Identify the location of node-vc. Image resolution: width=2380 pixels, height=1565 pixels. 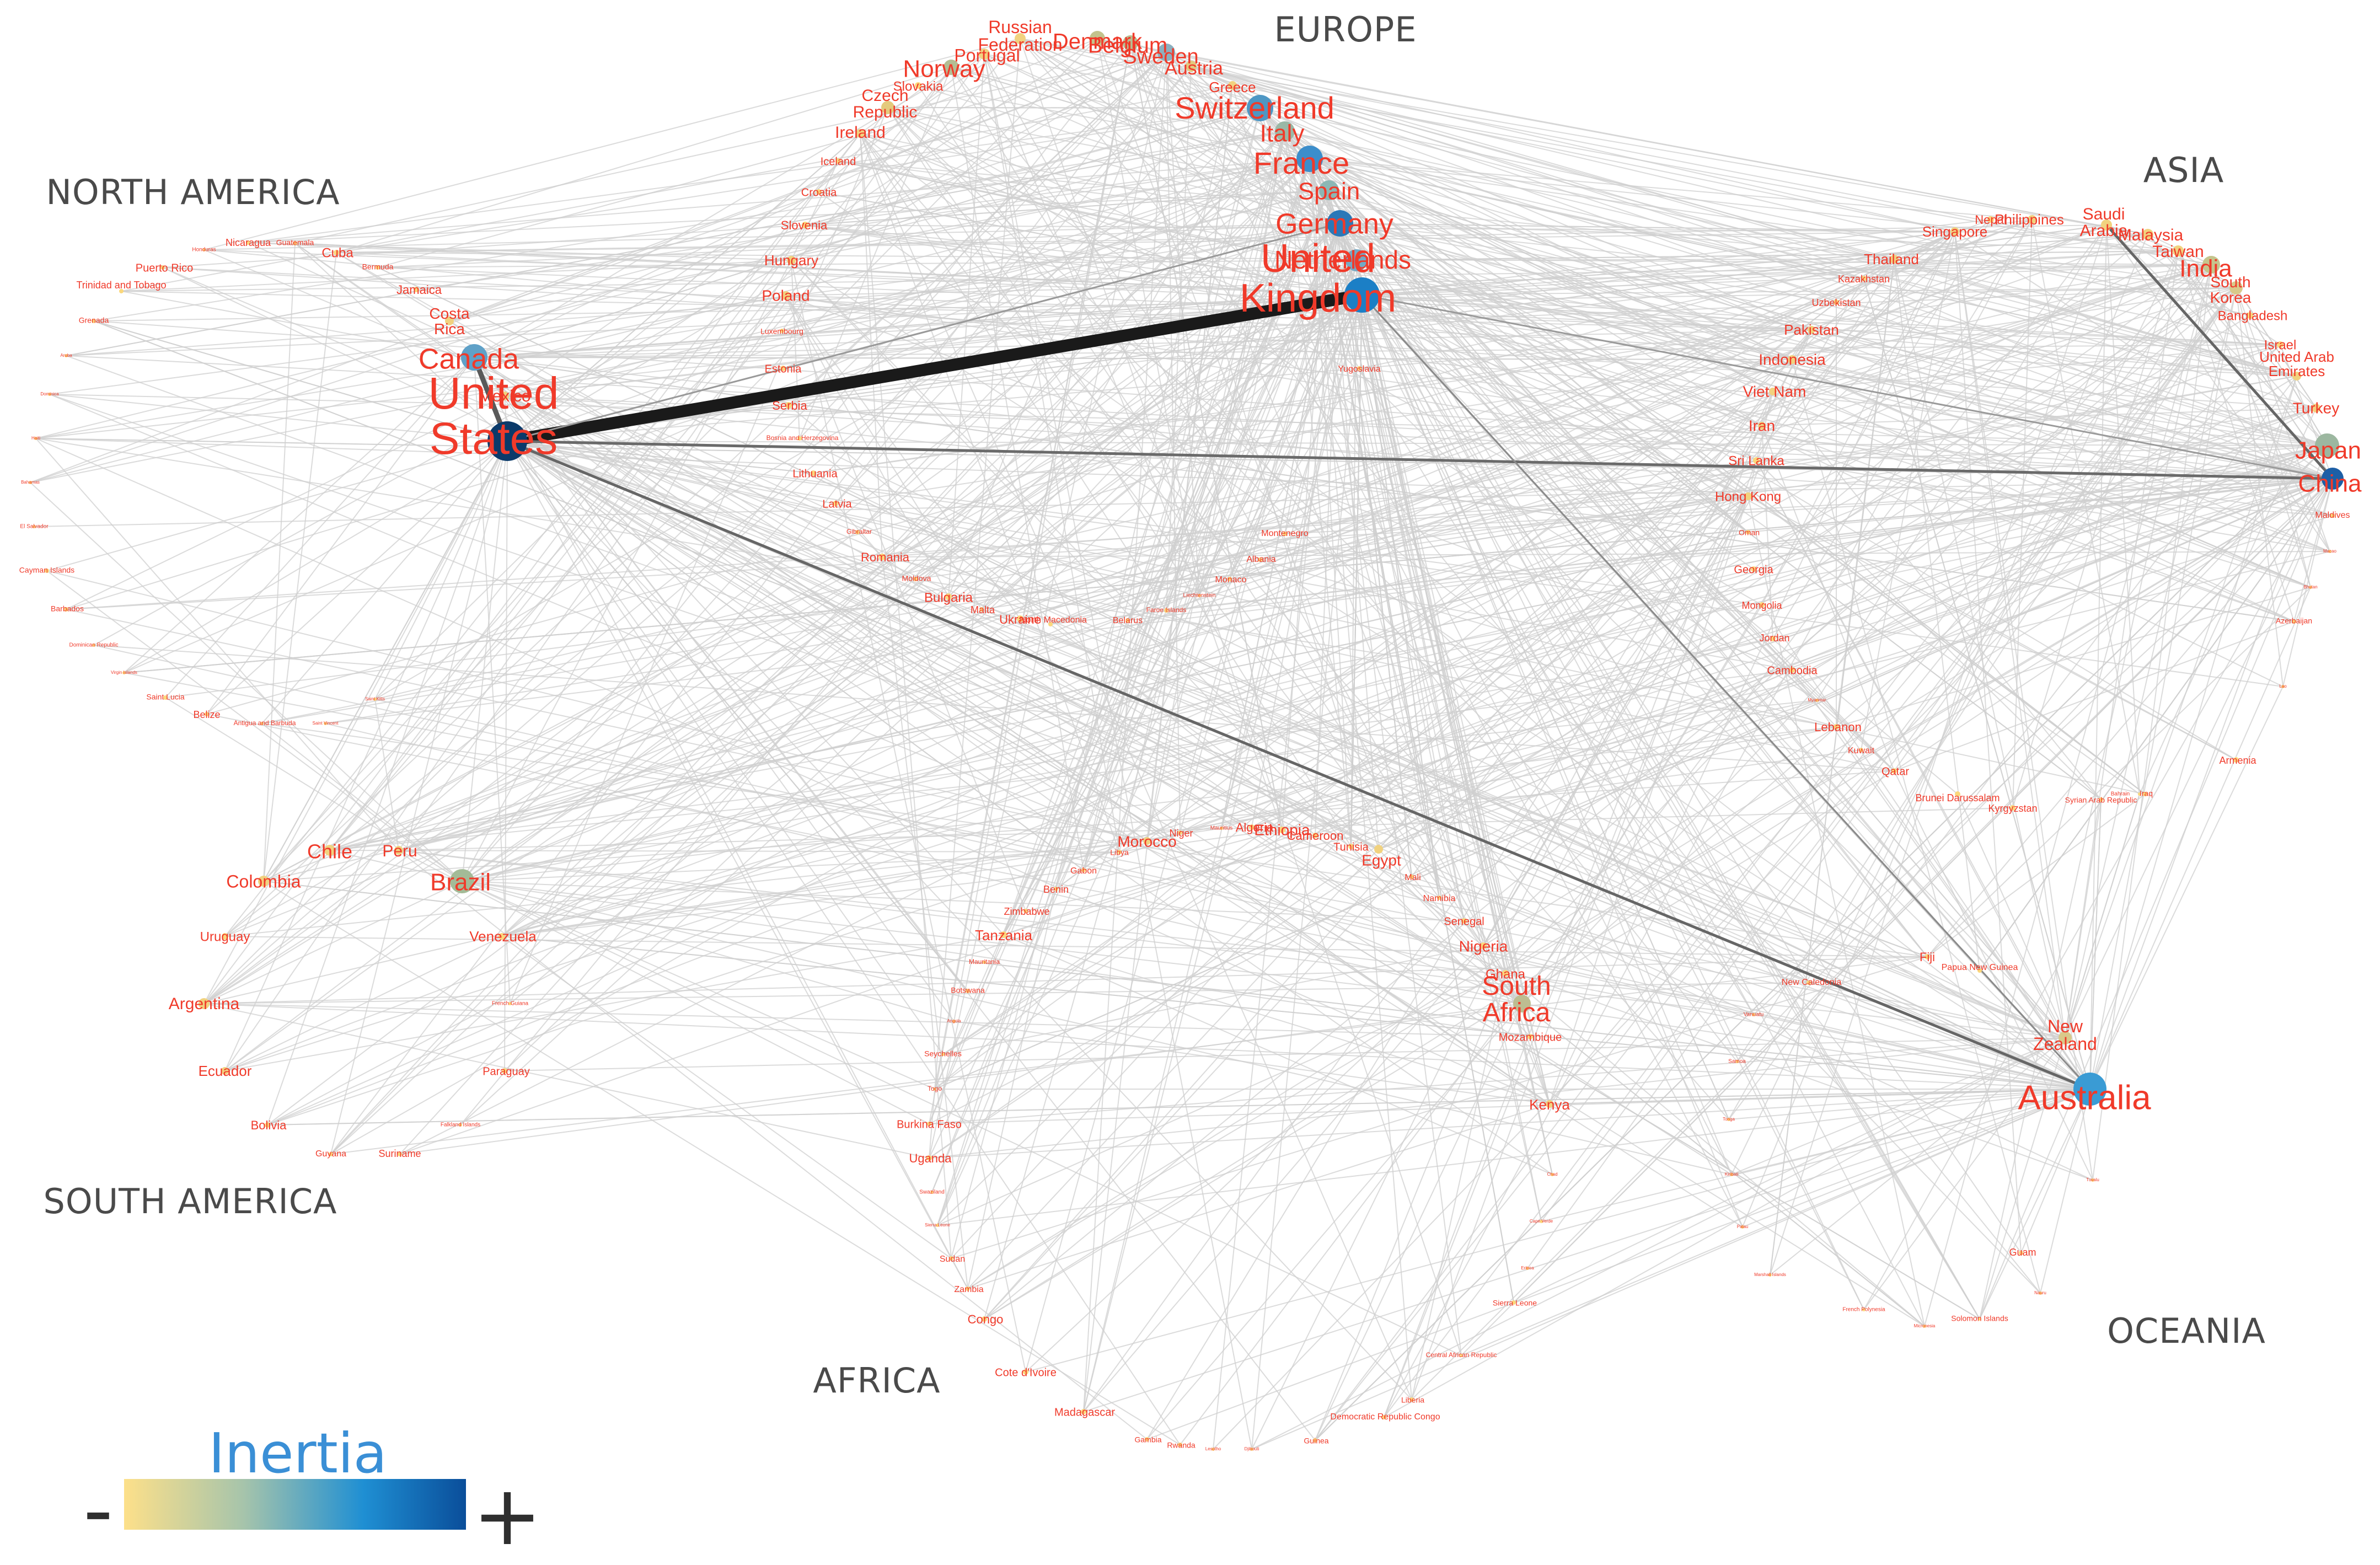
(325, 723).